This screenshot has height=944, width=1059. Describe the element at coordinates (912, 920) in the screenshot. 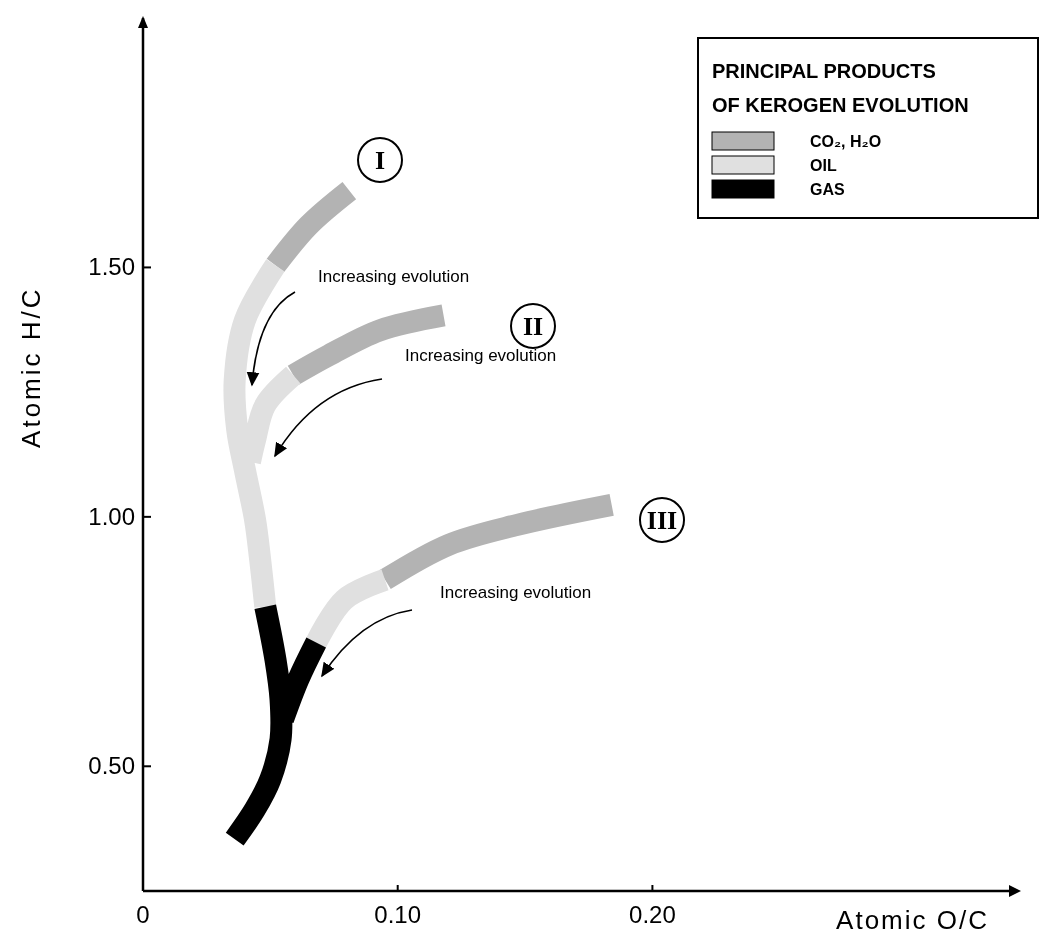

I see `x-axis-title: Atomic O/C` at that location.